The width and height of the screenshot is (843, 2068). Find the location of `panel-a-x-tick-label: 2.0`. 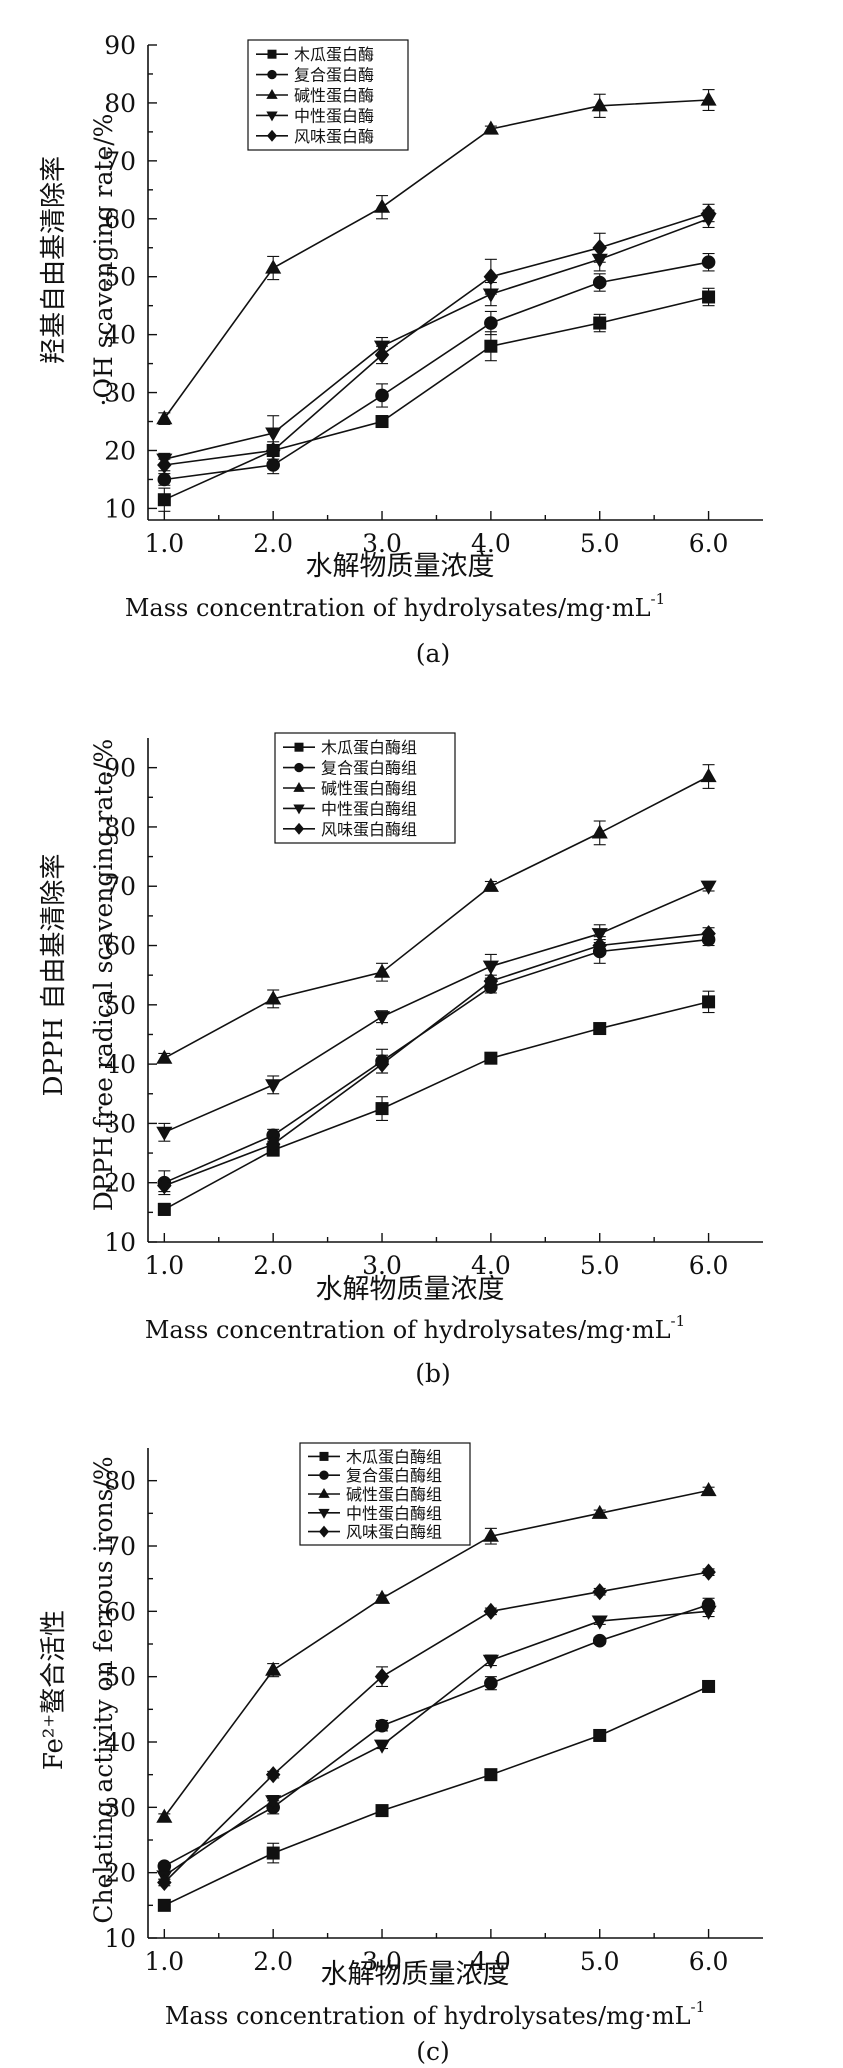

panel-a-x-tick-label: 2.0 is located at coordinates (273, 543).